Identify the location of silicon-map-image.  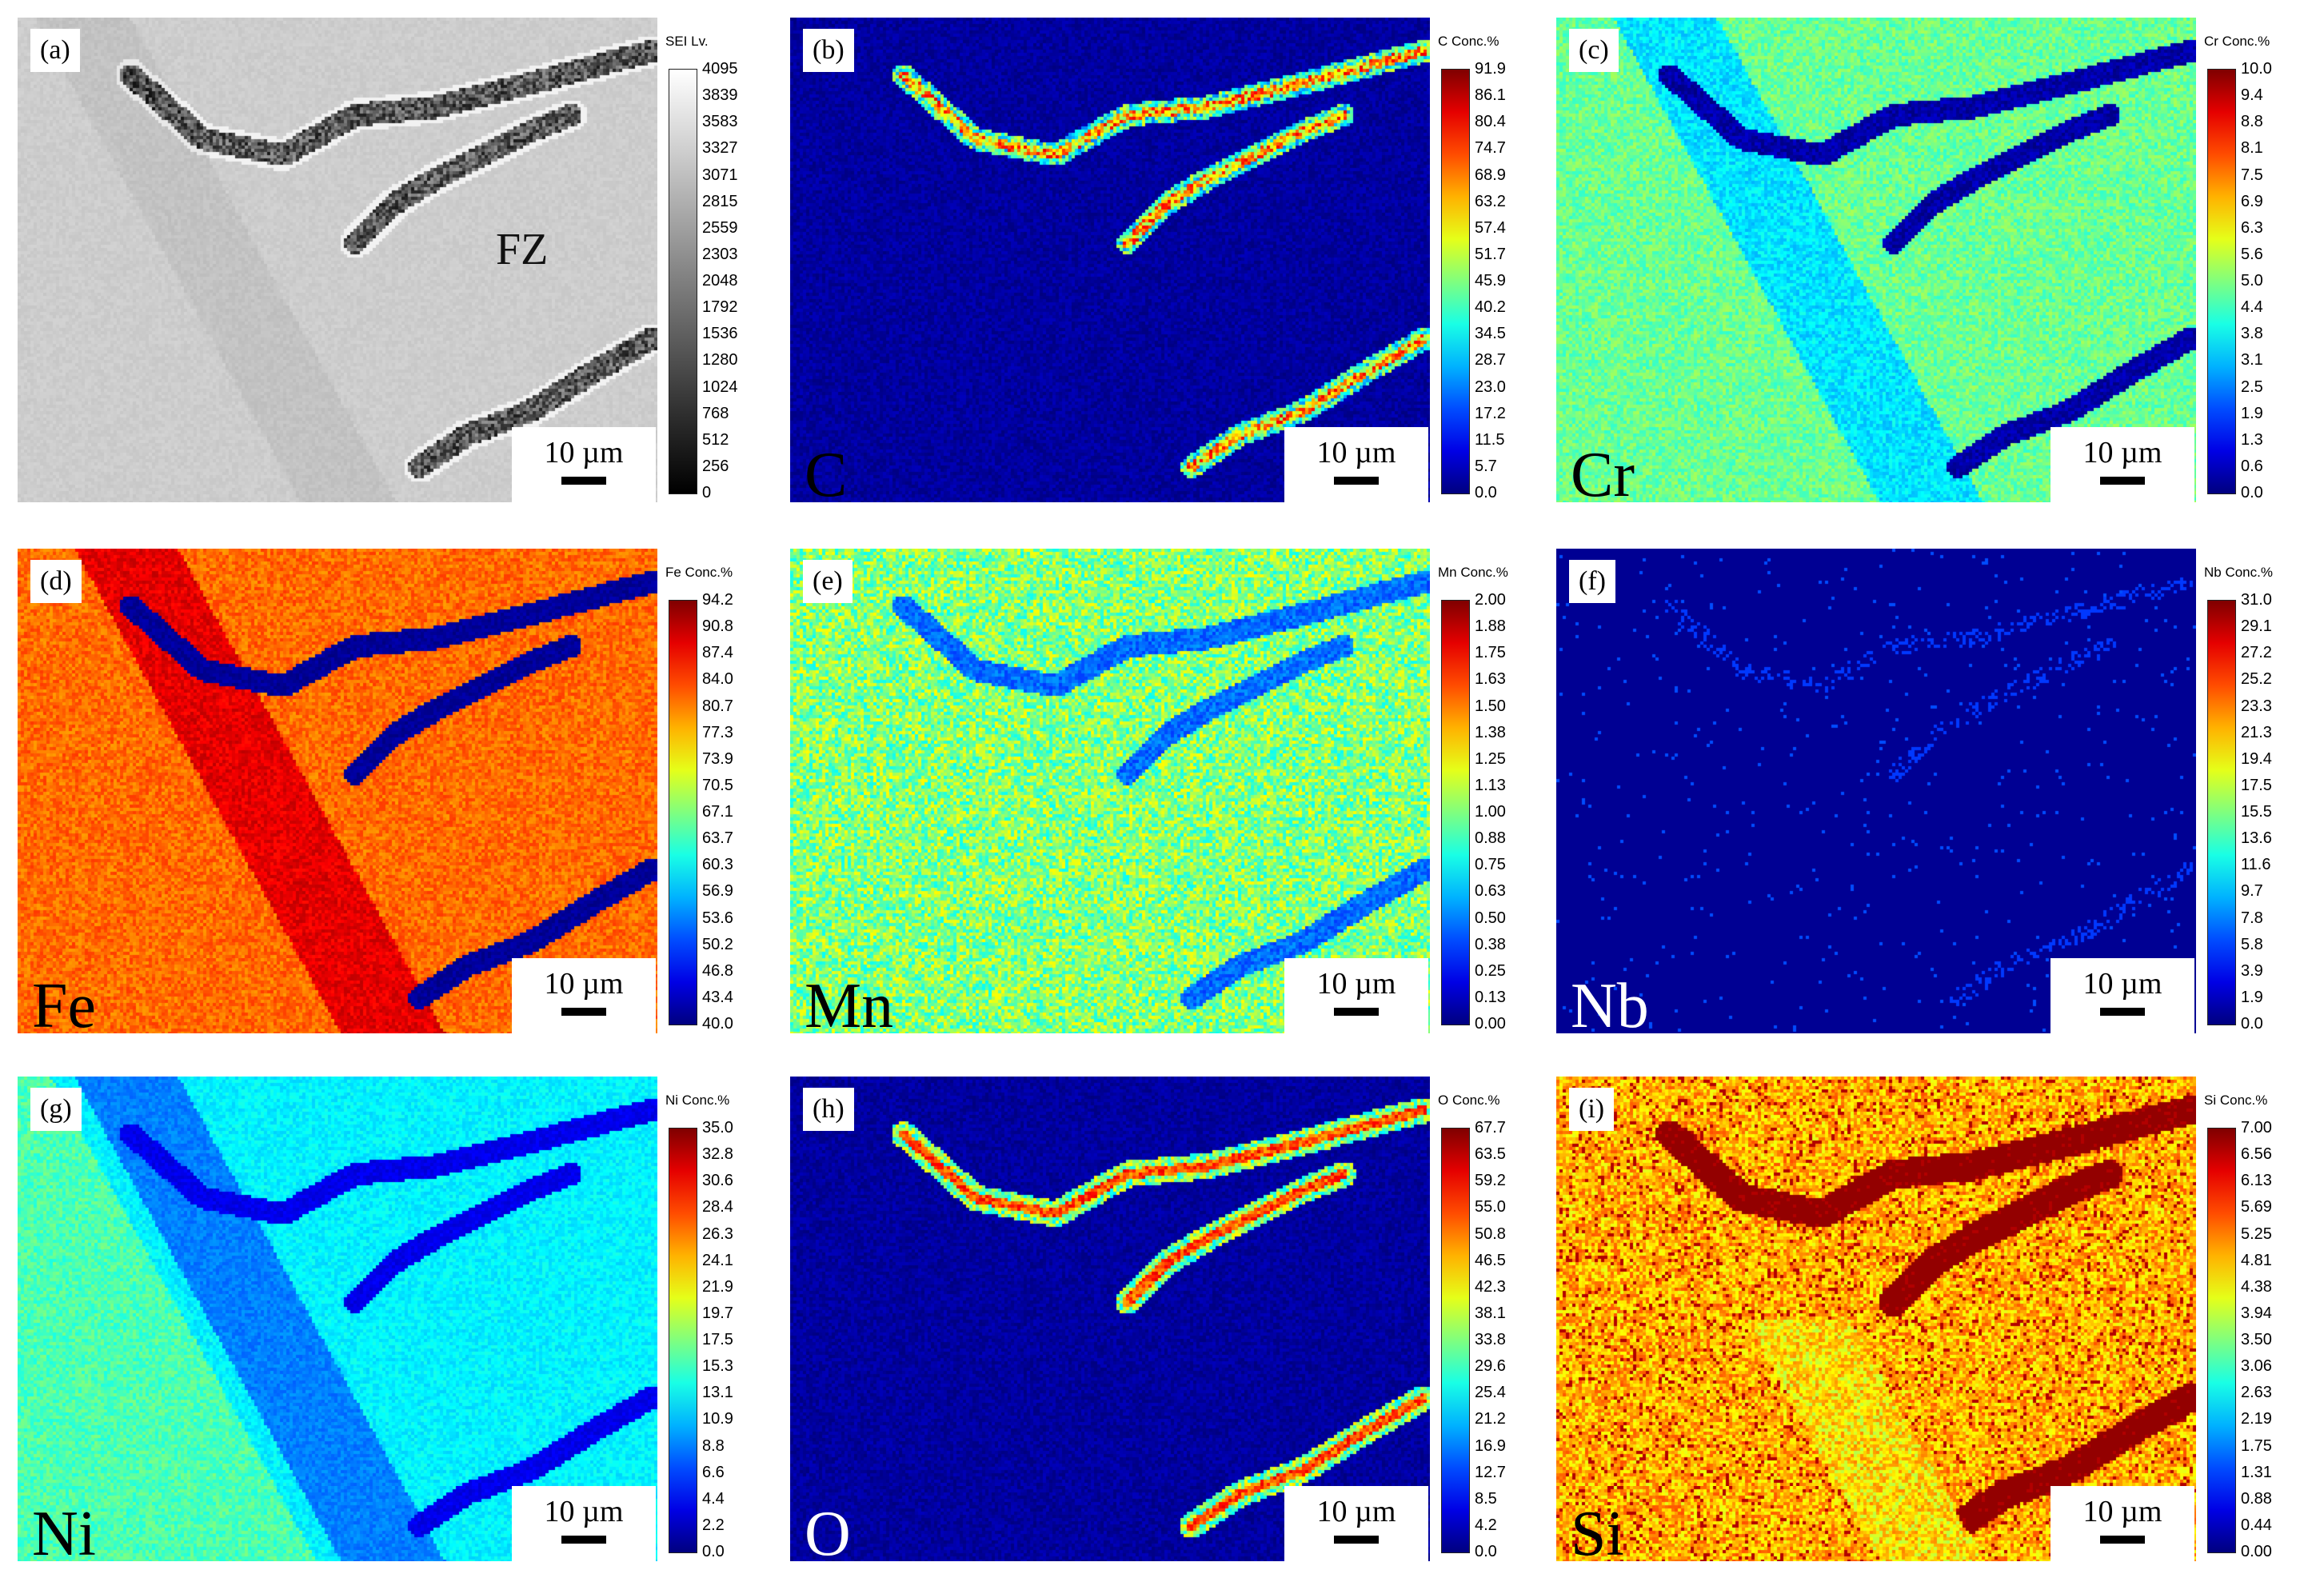
(1876, 1319).